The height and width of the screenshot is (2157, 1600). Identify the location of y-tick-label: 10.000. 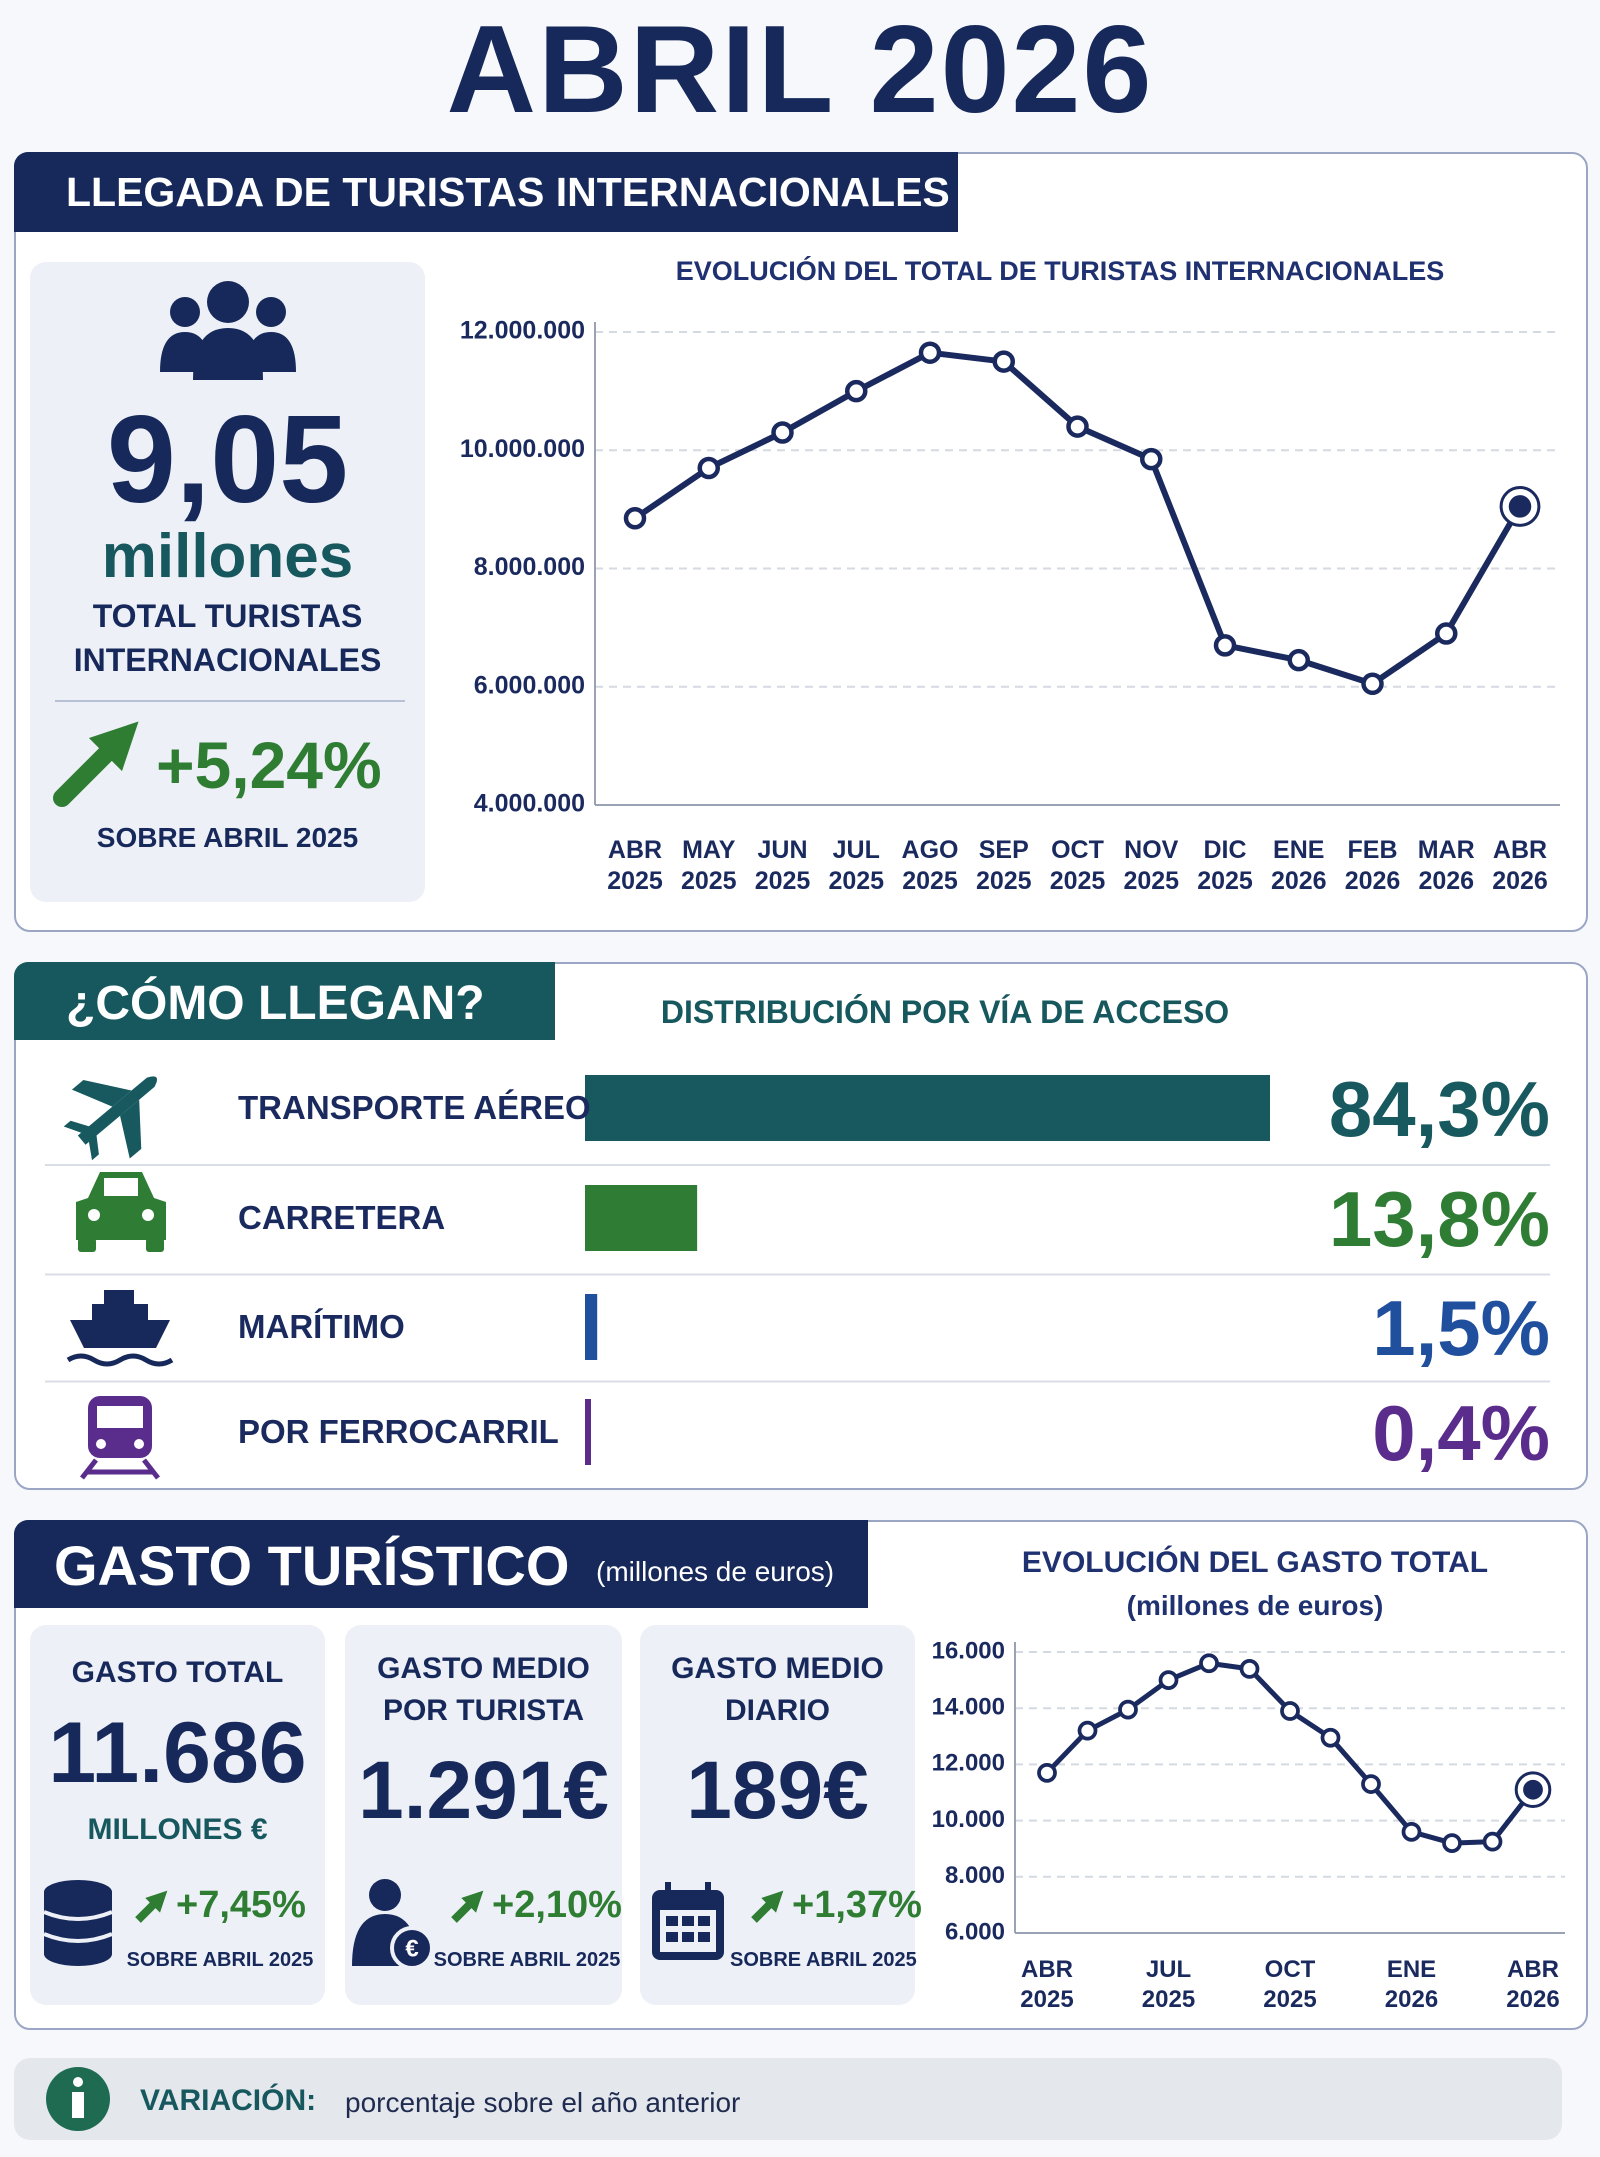
(968, 1819).